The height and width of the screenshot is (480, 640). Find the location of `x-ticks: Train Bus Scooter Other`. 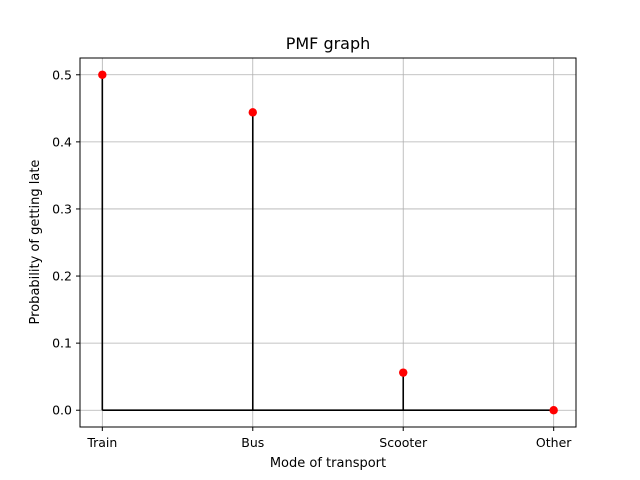

x-ticks: Train Bus Scooter Other is located at coordinates (329, 438).